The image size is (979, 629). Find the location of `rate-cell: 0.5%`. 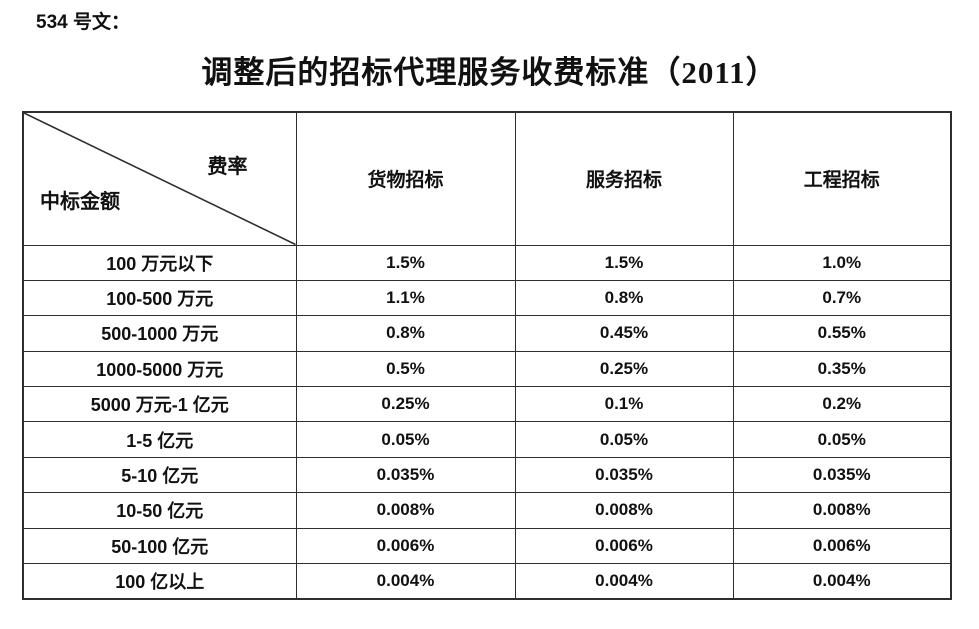

rate-cell: 0.5% is located at coordinates (405, 369).